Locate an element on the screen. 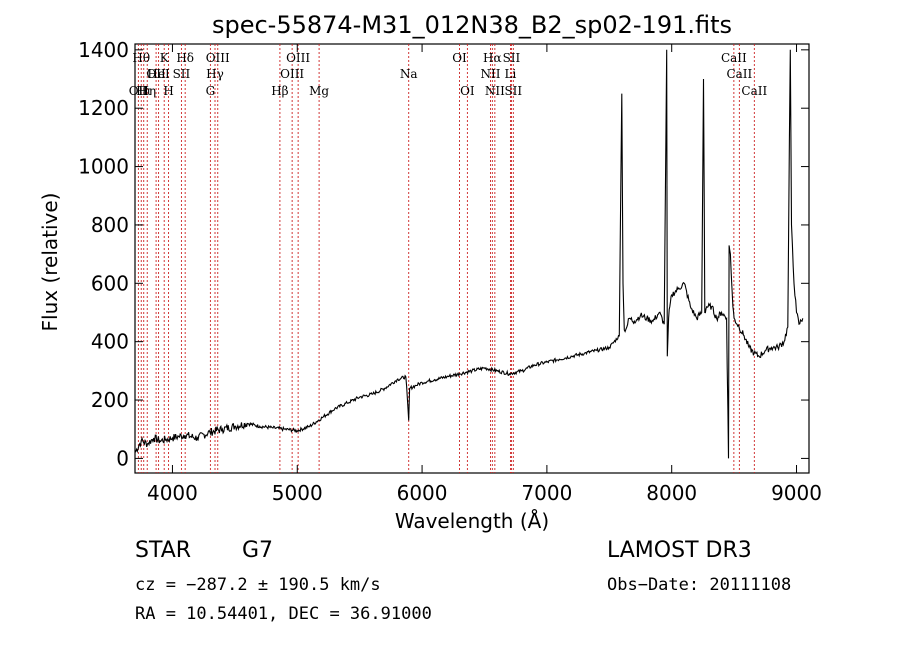 Image resolution: width=900 pixels, height=649 pixels. spectral-line-label: Hα is located at coordinates (492, 58).